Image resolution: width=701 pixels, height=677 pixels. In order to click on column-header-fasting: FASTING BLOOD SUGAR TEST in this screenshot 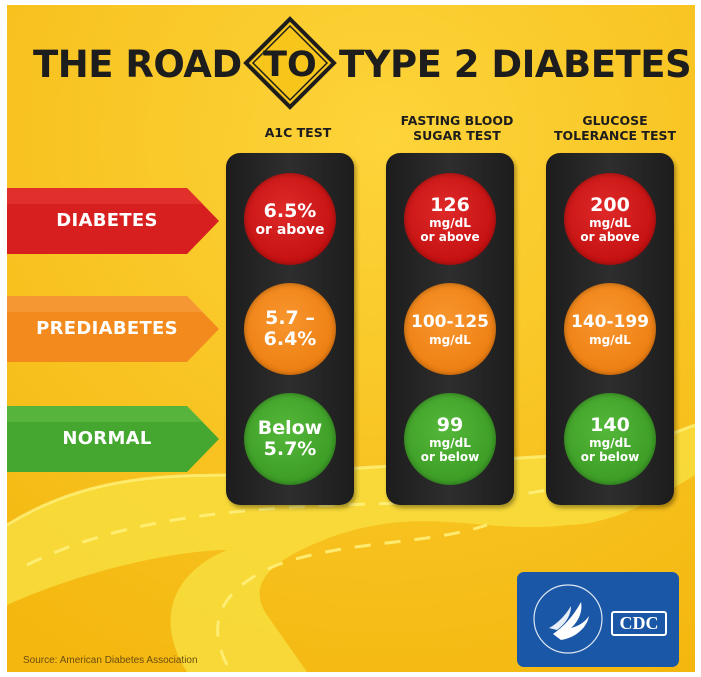, I will do `click(457, 128)`.